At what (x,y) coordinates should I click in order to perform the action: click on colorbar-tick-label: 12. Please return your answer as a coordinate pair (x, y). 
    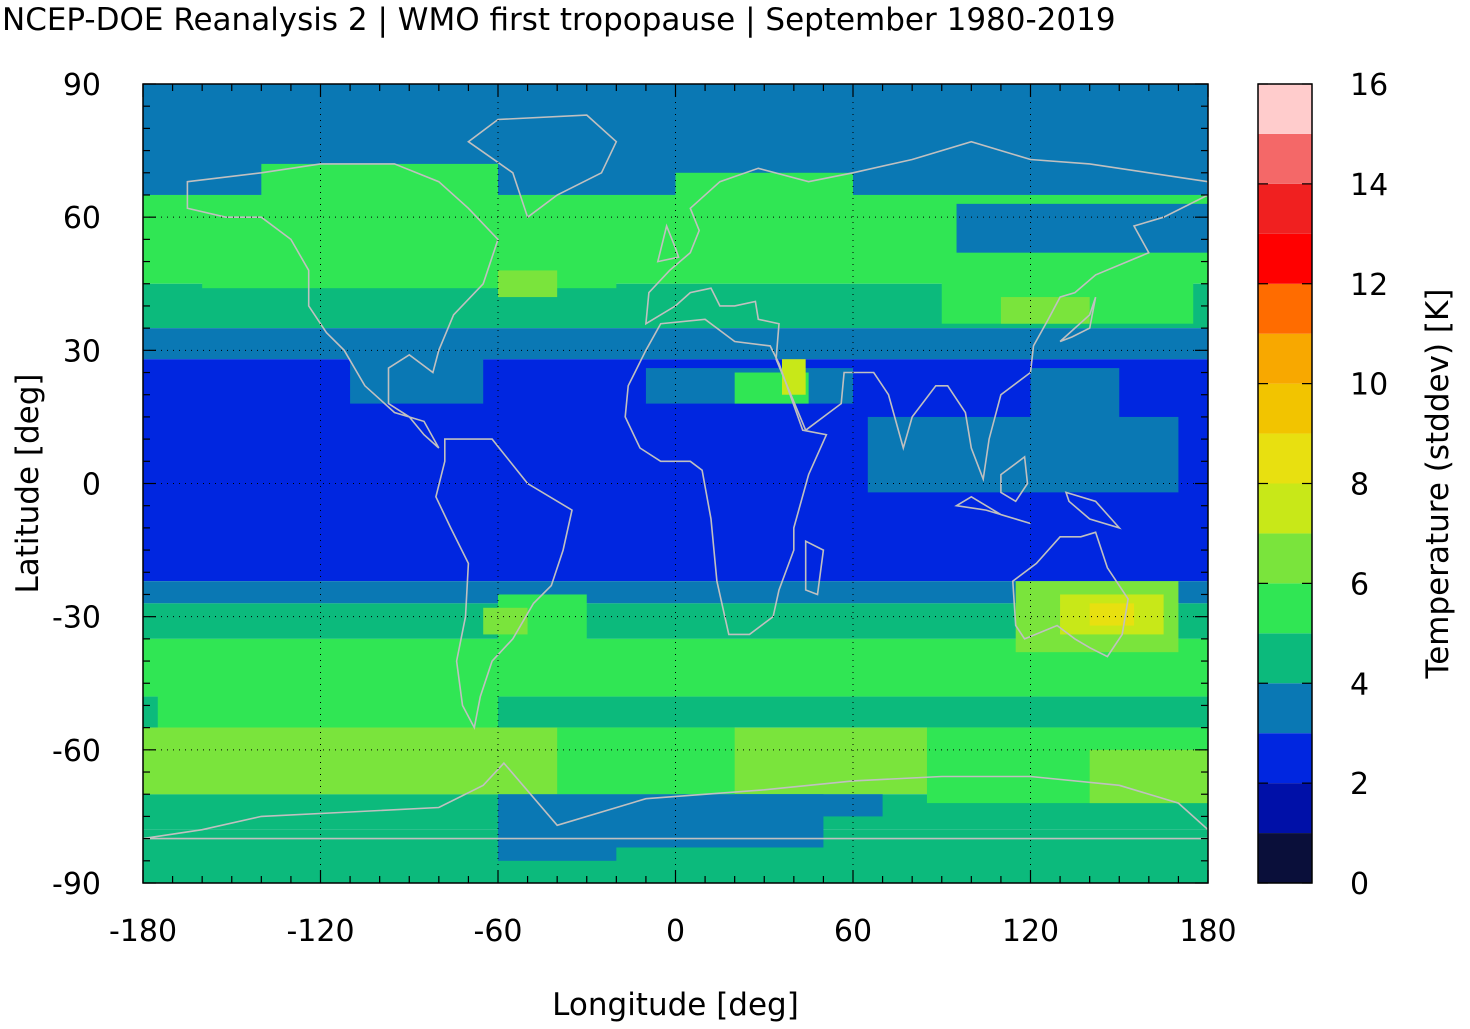
    Looking at the image, I should click on (1369, 285).